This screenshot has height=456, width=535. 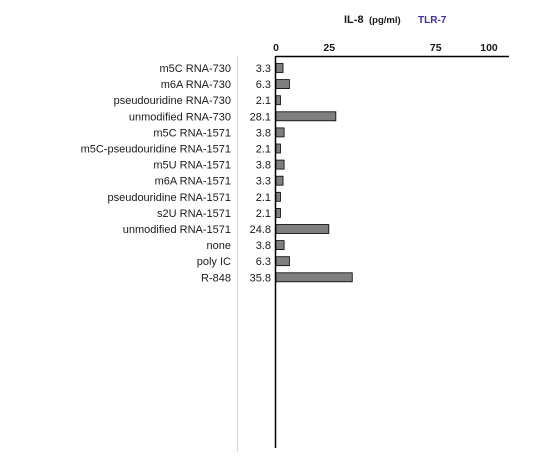 I want to click on chart-subtitle: TLR-7, so click(x=432, y=20).